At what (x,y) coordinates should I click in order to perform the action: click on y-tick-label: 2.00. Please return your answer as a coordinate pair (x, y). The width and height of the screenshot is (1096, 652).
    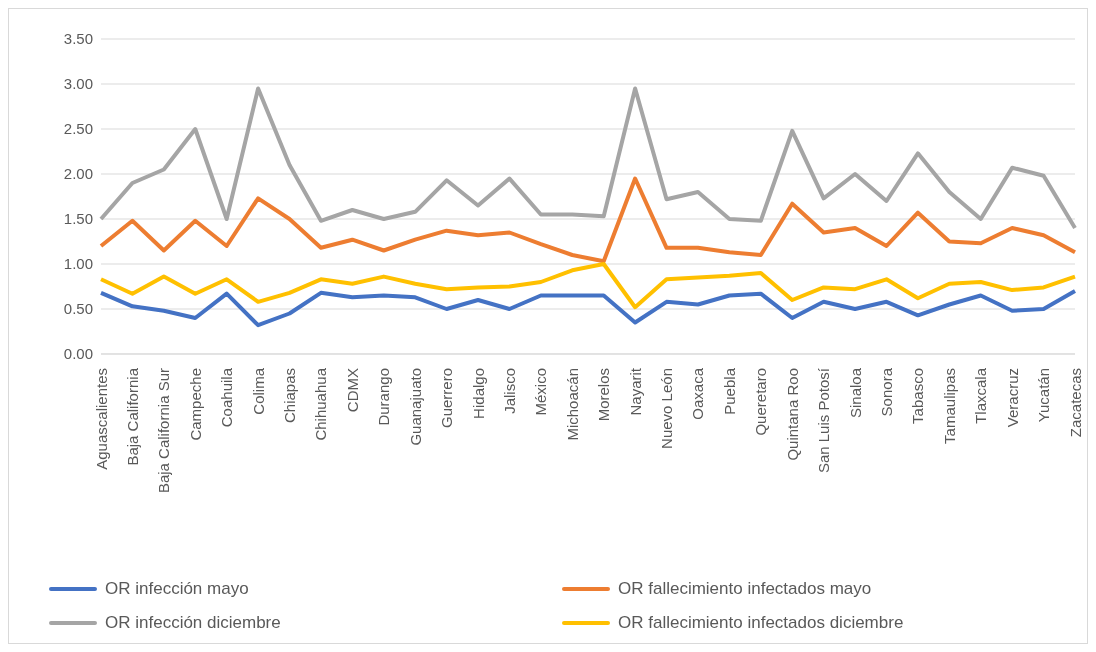
    Looking at the image, I should click on (78, 174).